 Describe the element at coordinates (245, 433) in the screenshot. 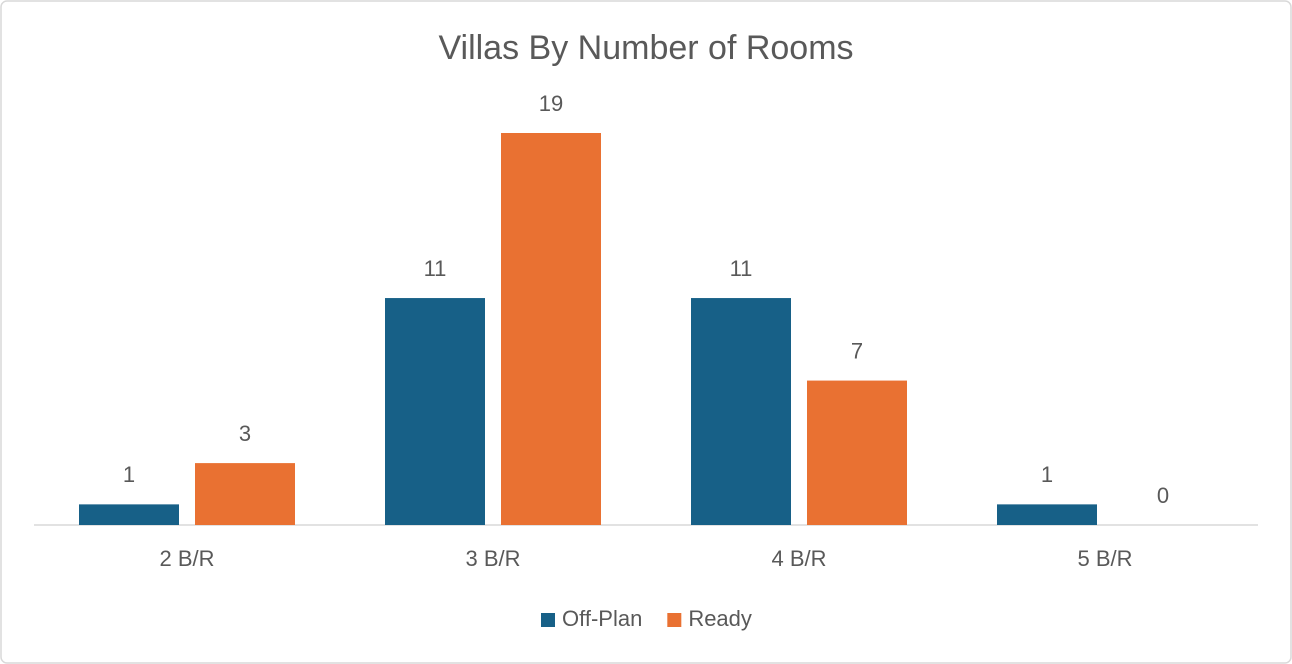

I see `data-label: 3` at that location.